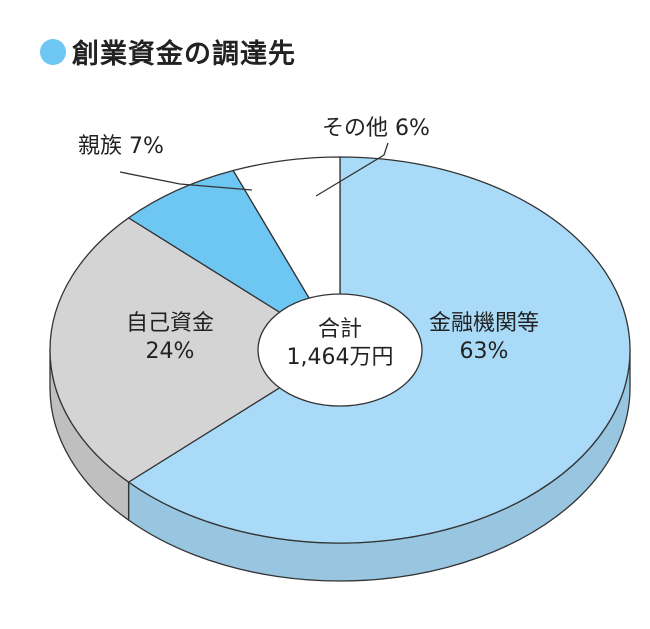  I want to click on slice-label-1: 金融機関等, so click(484, 323).